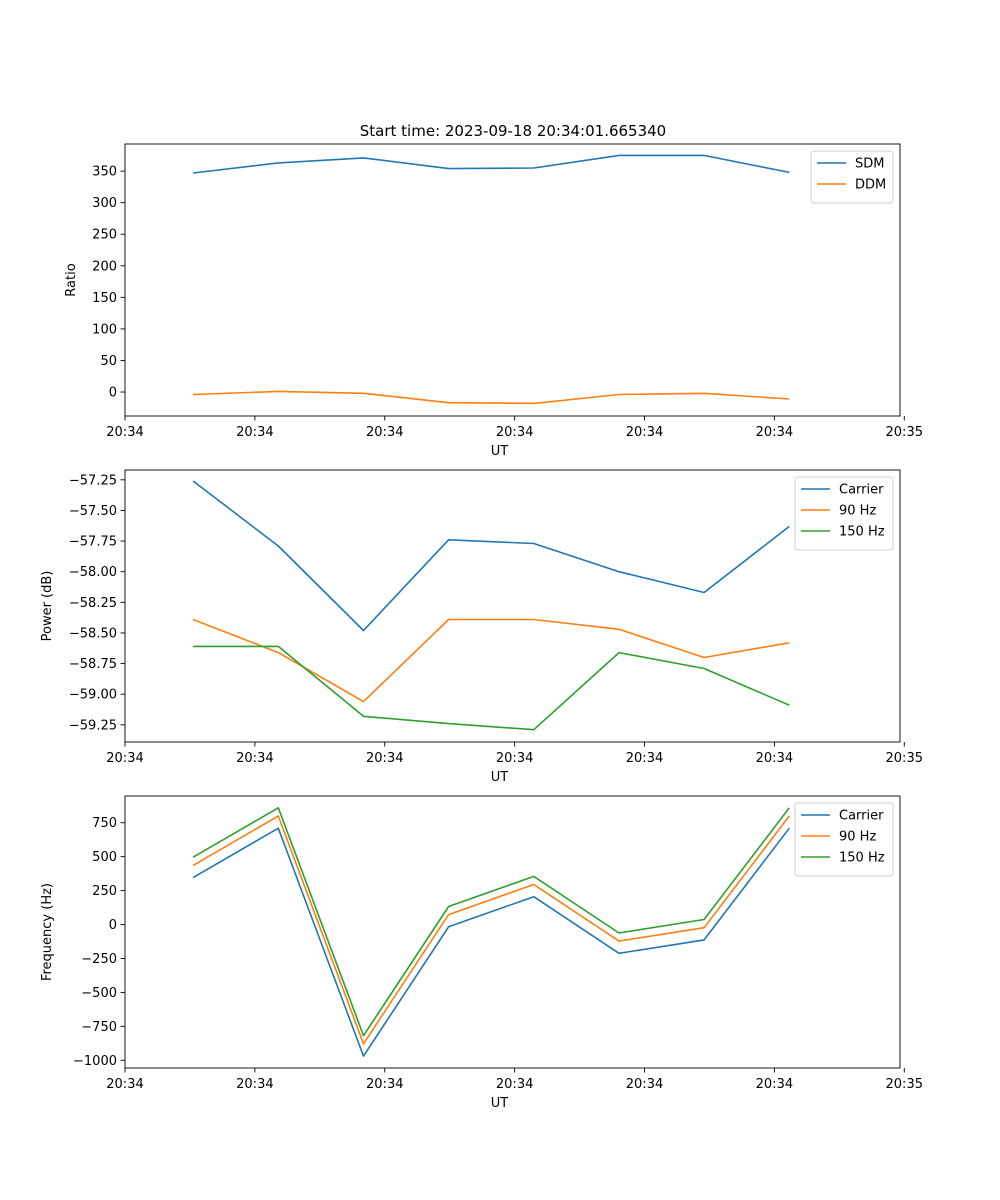 The image size is (1000, 1200). I want to click on y-tick-label: −59.00, so click(93, 695).